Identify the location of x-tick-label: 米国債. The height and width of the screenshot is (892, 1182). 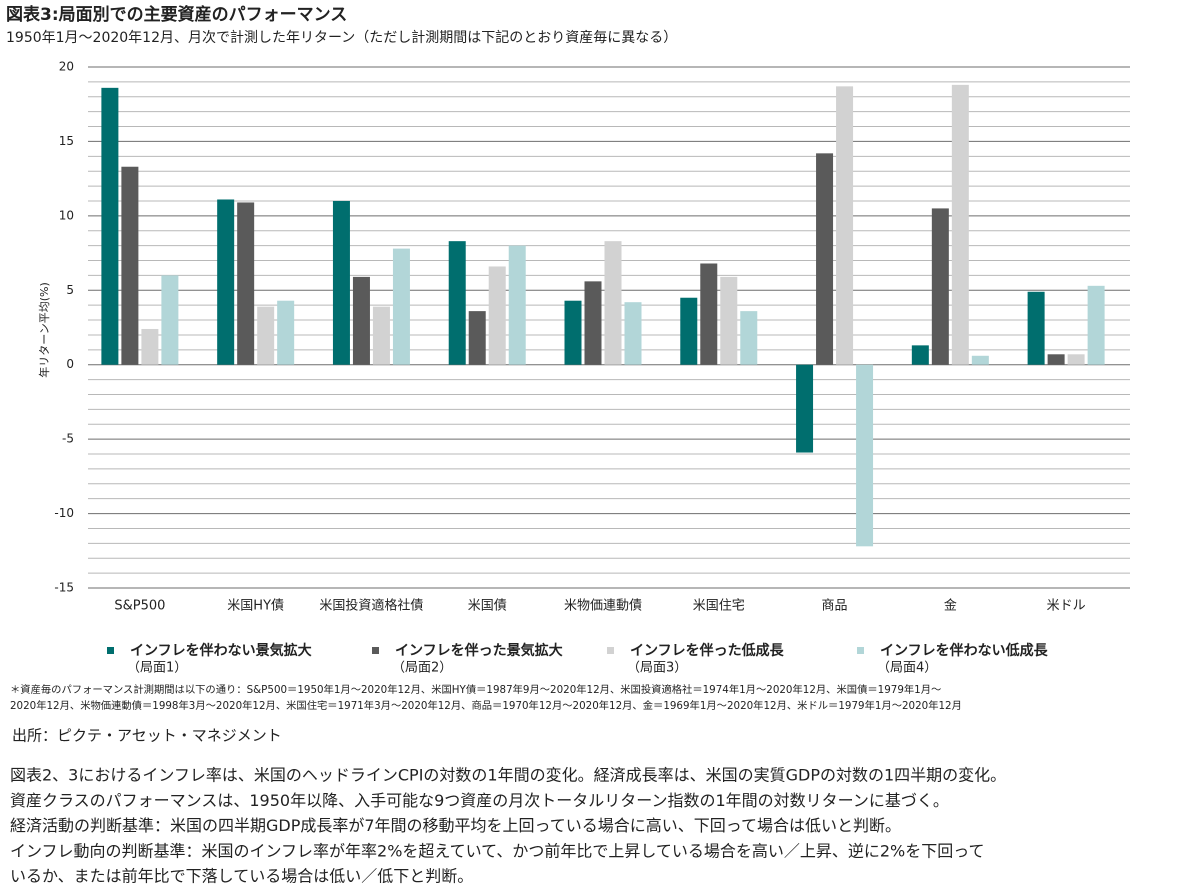
(487, 606).